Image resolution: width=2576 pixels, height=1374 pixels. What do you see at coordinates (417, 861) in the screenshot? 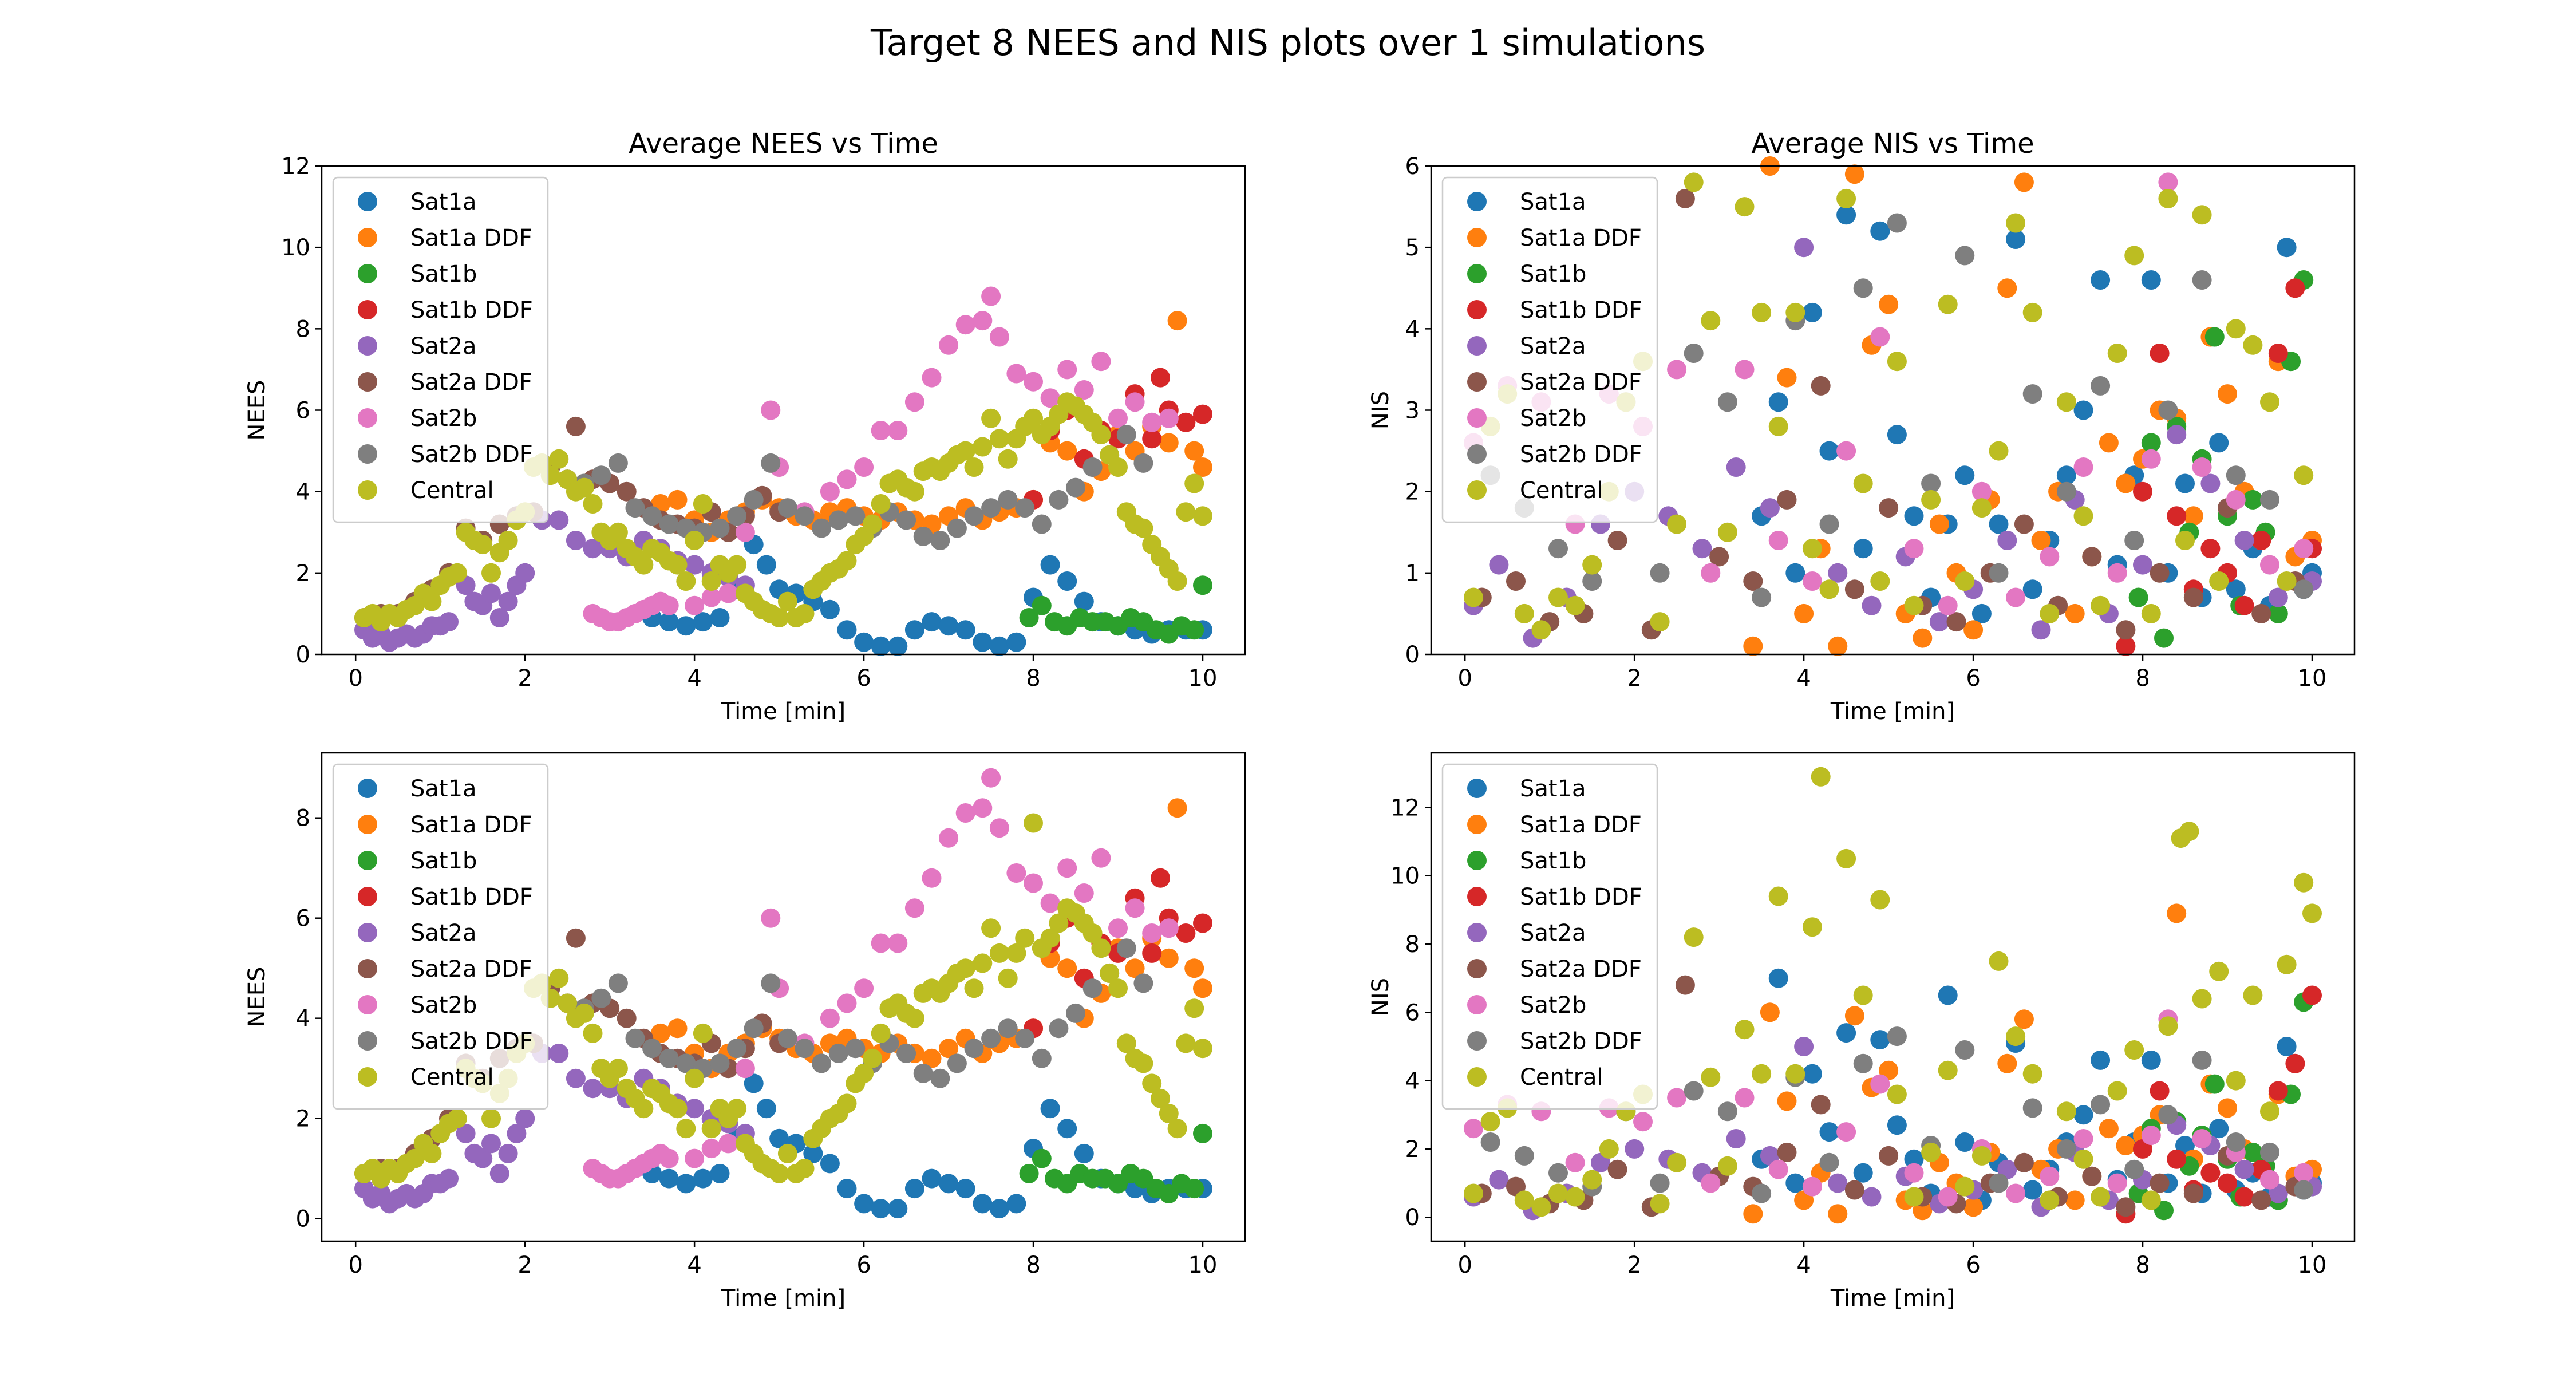
I see `legend-item: Sat1b` at bounding box center [417, 861].